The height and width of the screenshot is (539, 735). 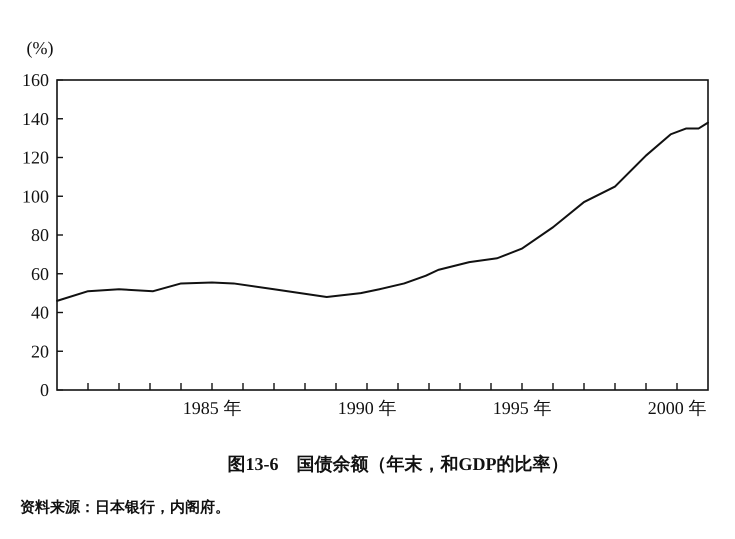 I want to click on ytick-label: 40, so click(x=40, y=312).